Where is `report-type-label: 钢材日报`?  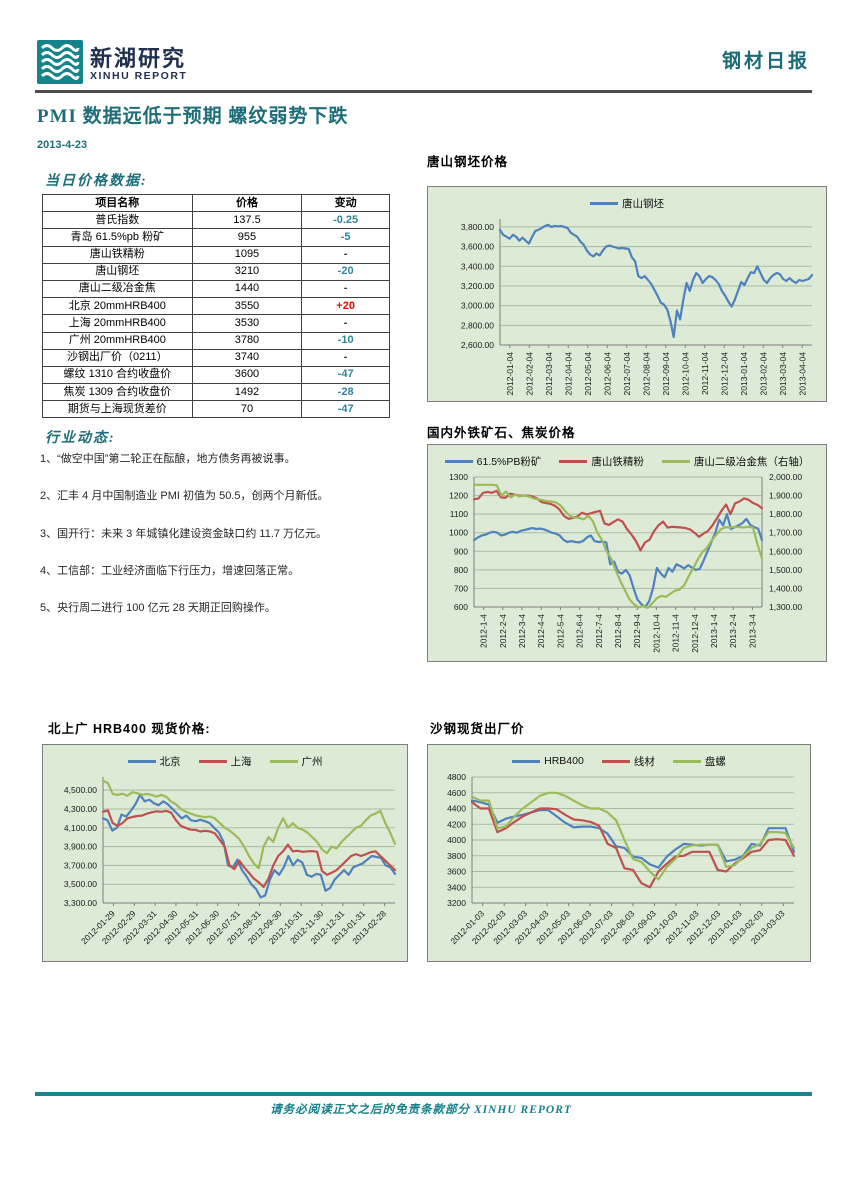 report-type-label: 钢材日报 is located at coordinates (765, 61).